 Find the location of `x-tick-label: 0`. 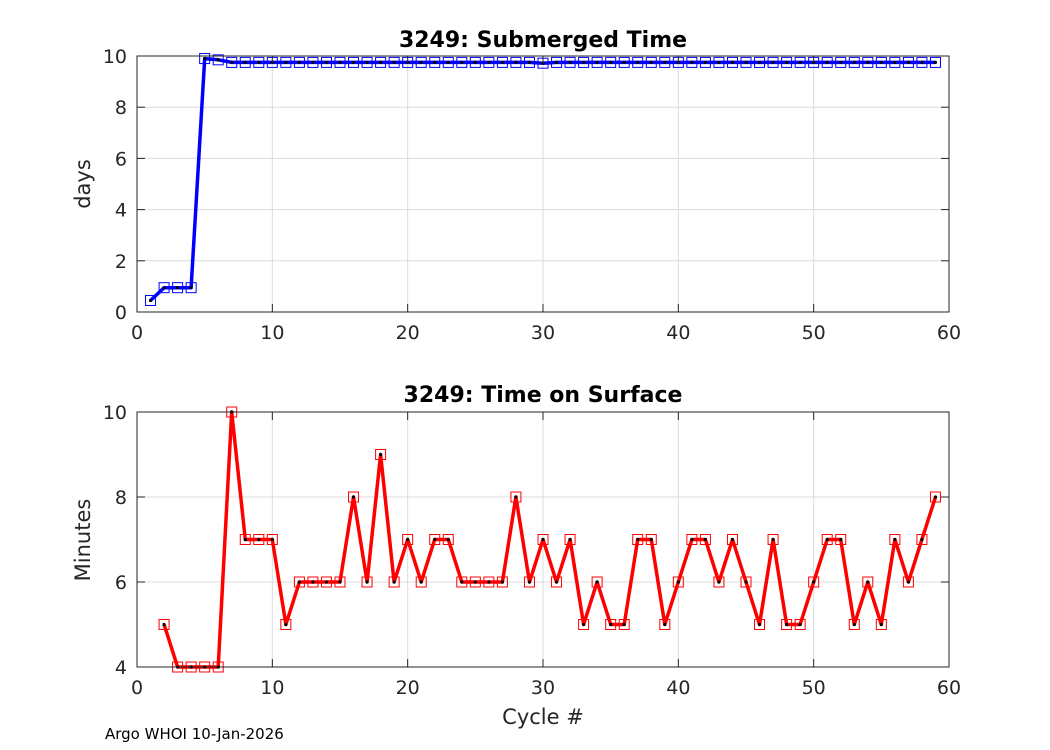

x-tick-label: 0 is located at coordinates (137, 333).